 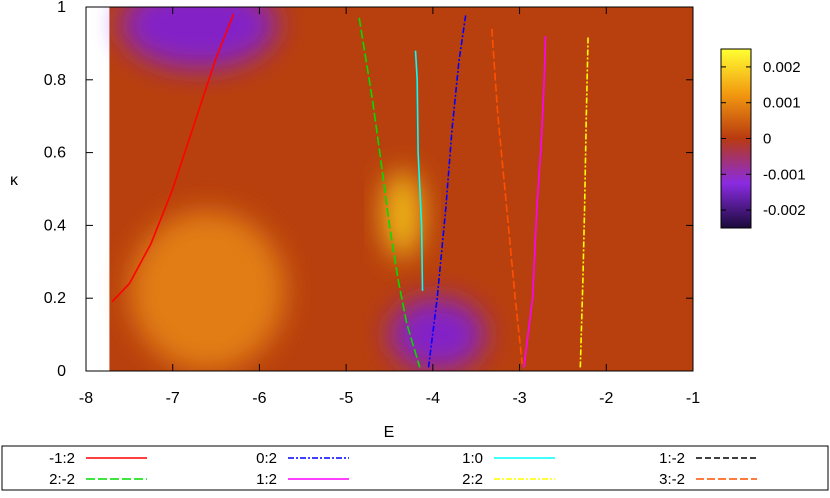 What do you see at coordinates (693, 398) in the screenshot?
I see `x-tick-label: -1` at bounding box center [693, 398].